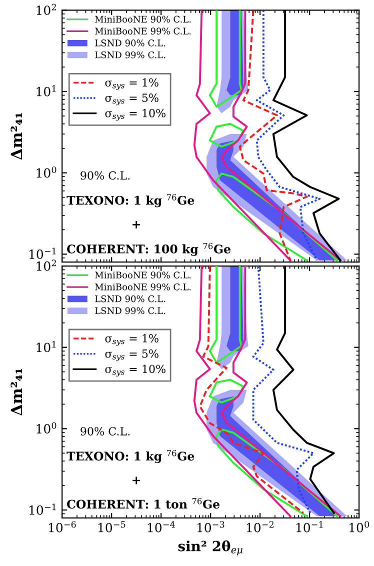  What do you see at coordinates (260, 526) in the screenshot?
I see `x-tick-label: 10$^{−2}$` at bounding box center [260, 526].